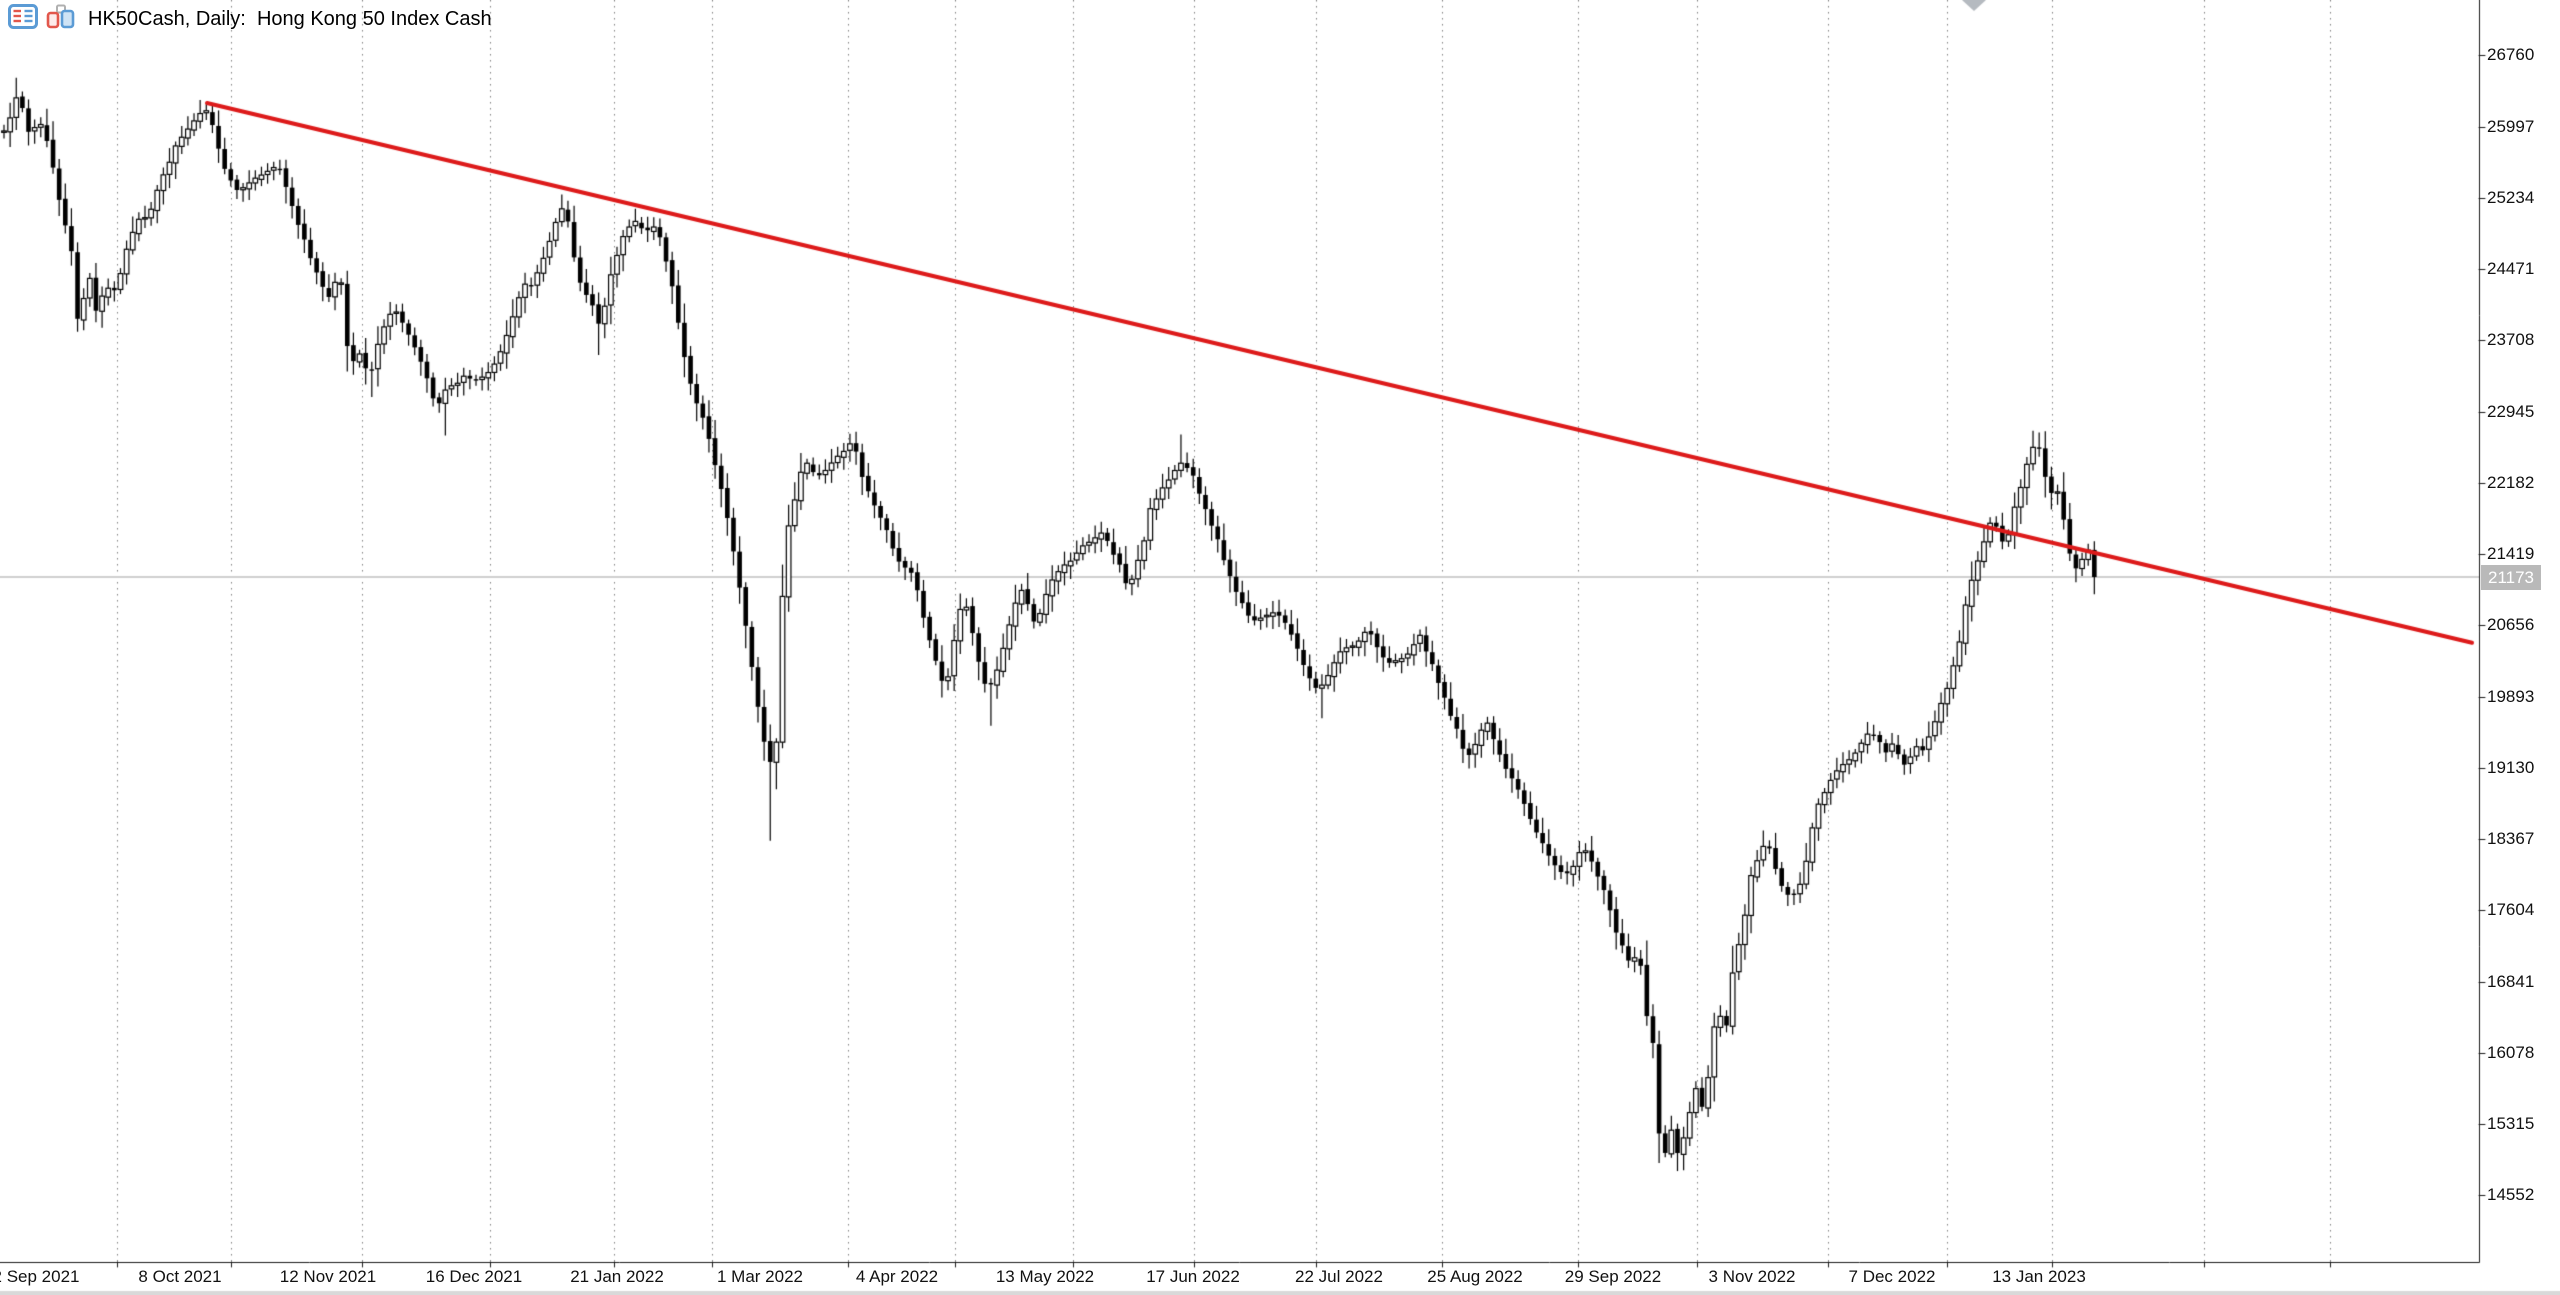  Describe the element at coordinates (2039, 1276) in the screenshot. I see `date-tick-label: 13 Jan 2023` at that location.